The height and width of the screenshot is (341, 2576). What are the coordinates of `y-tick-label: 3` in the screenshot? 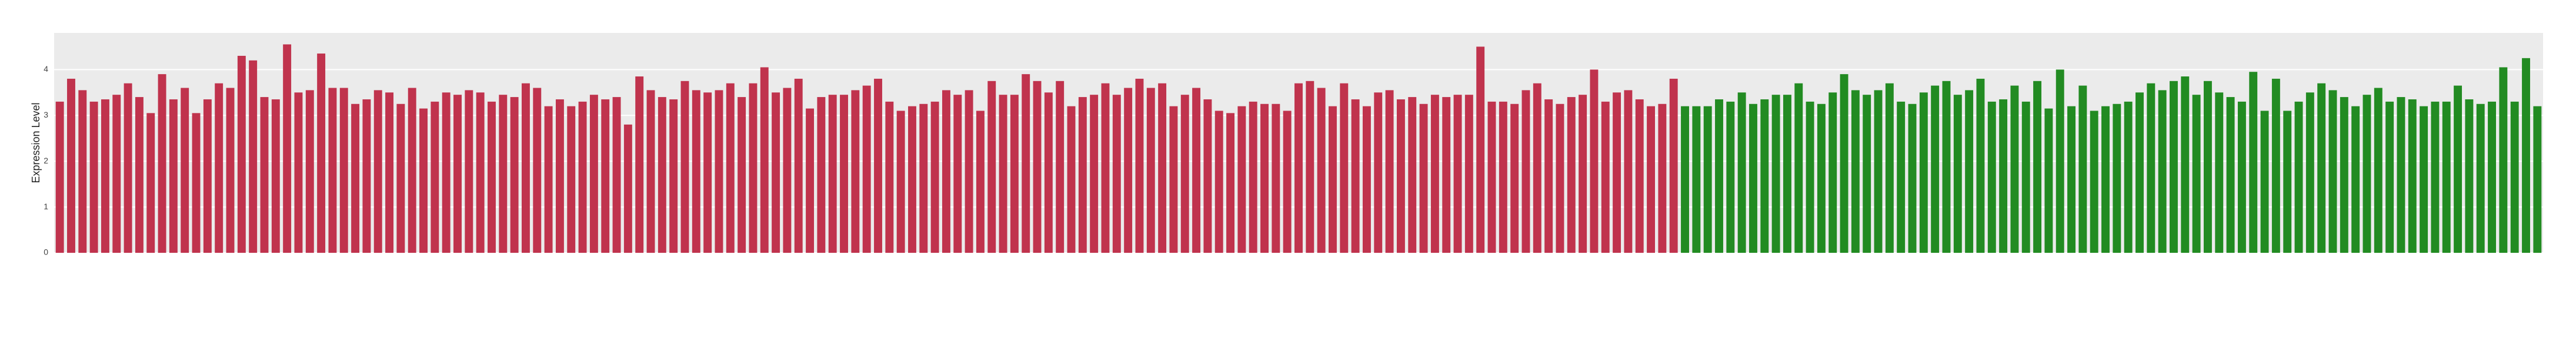 It's located at (46, 114).